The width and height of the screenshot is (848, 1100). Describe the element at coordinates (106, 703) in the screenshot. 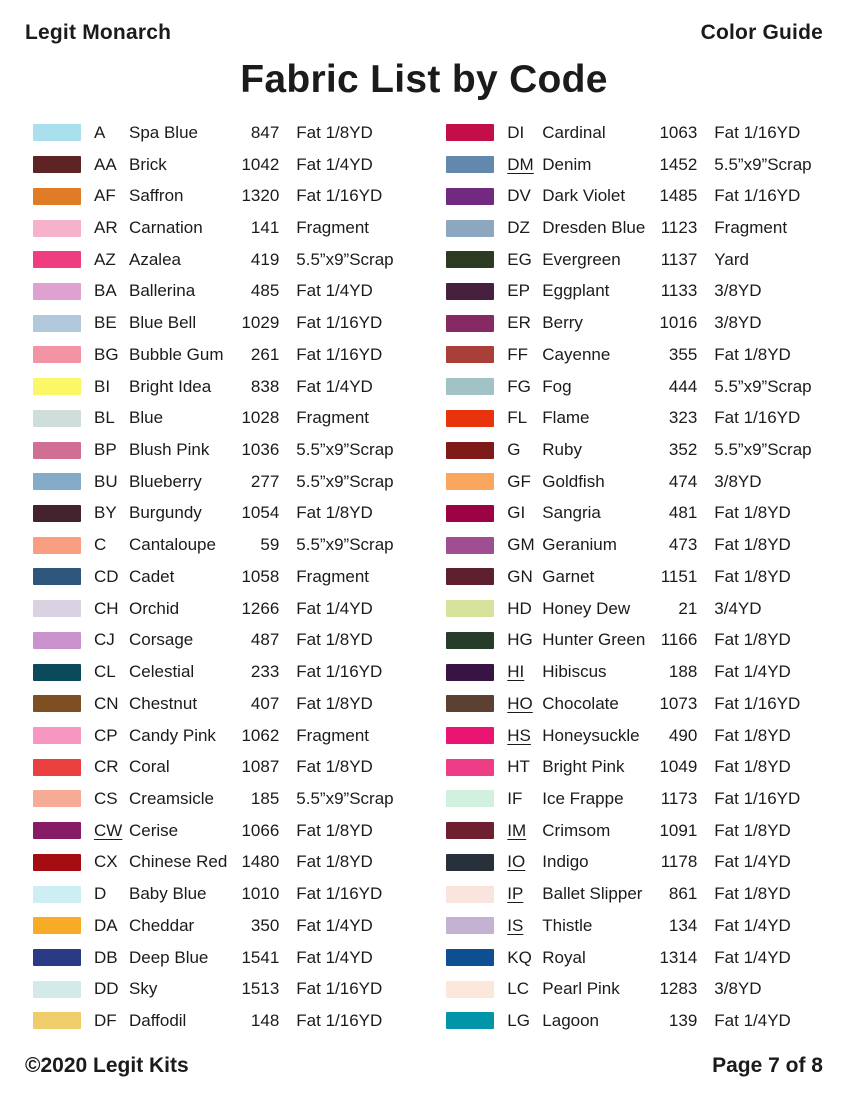

I see `fabric-code: CN` at that location.